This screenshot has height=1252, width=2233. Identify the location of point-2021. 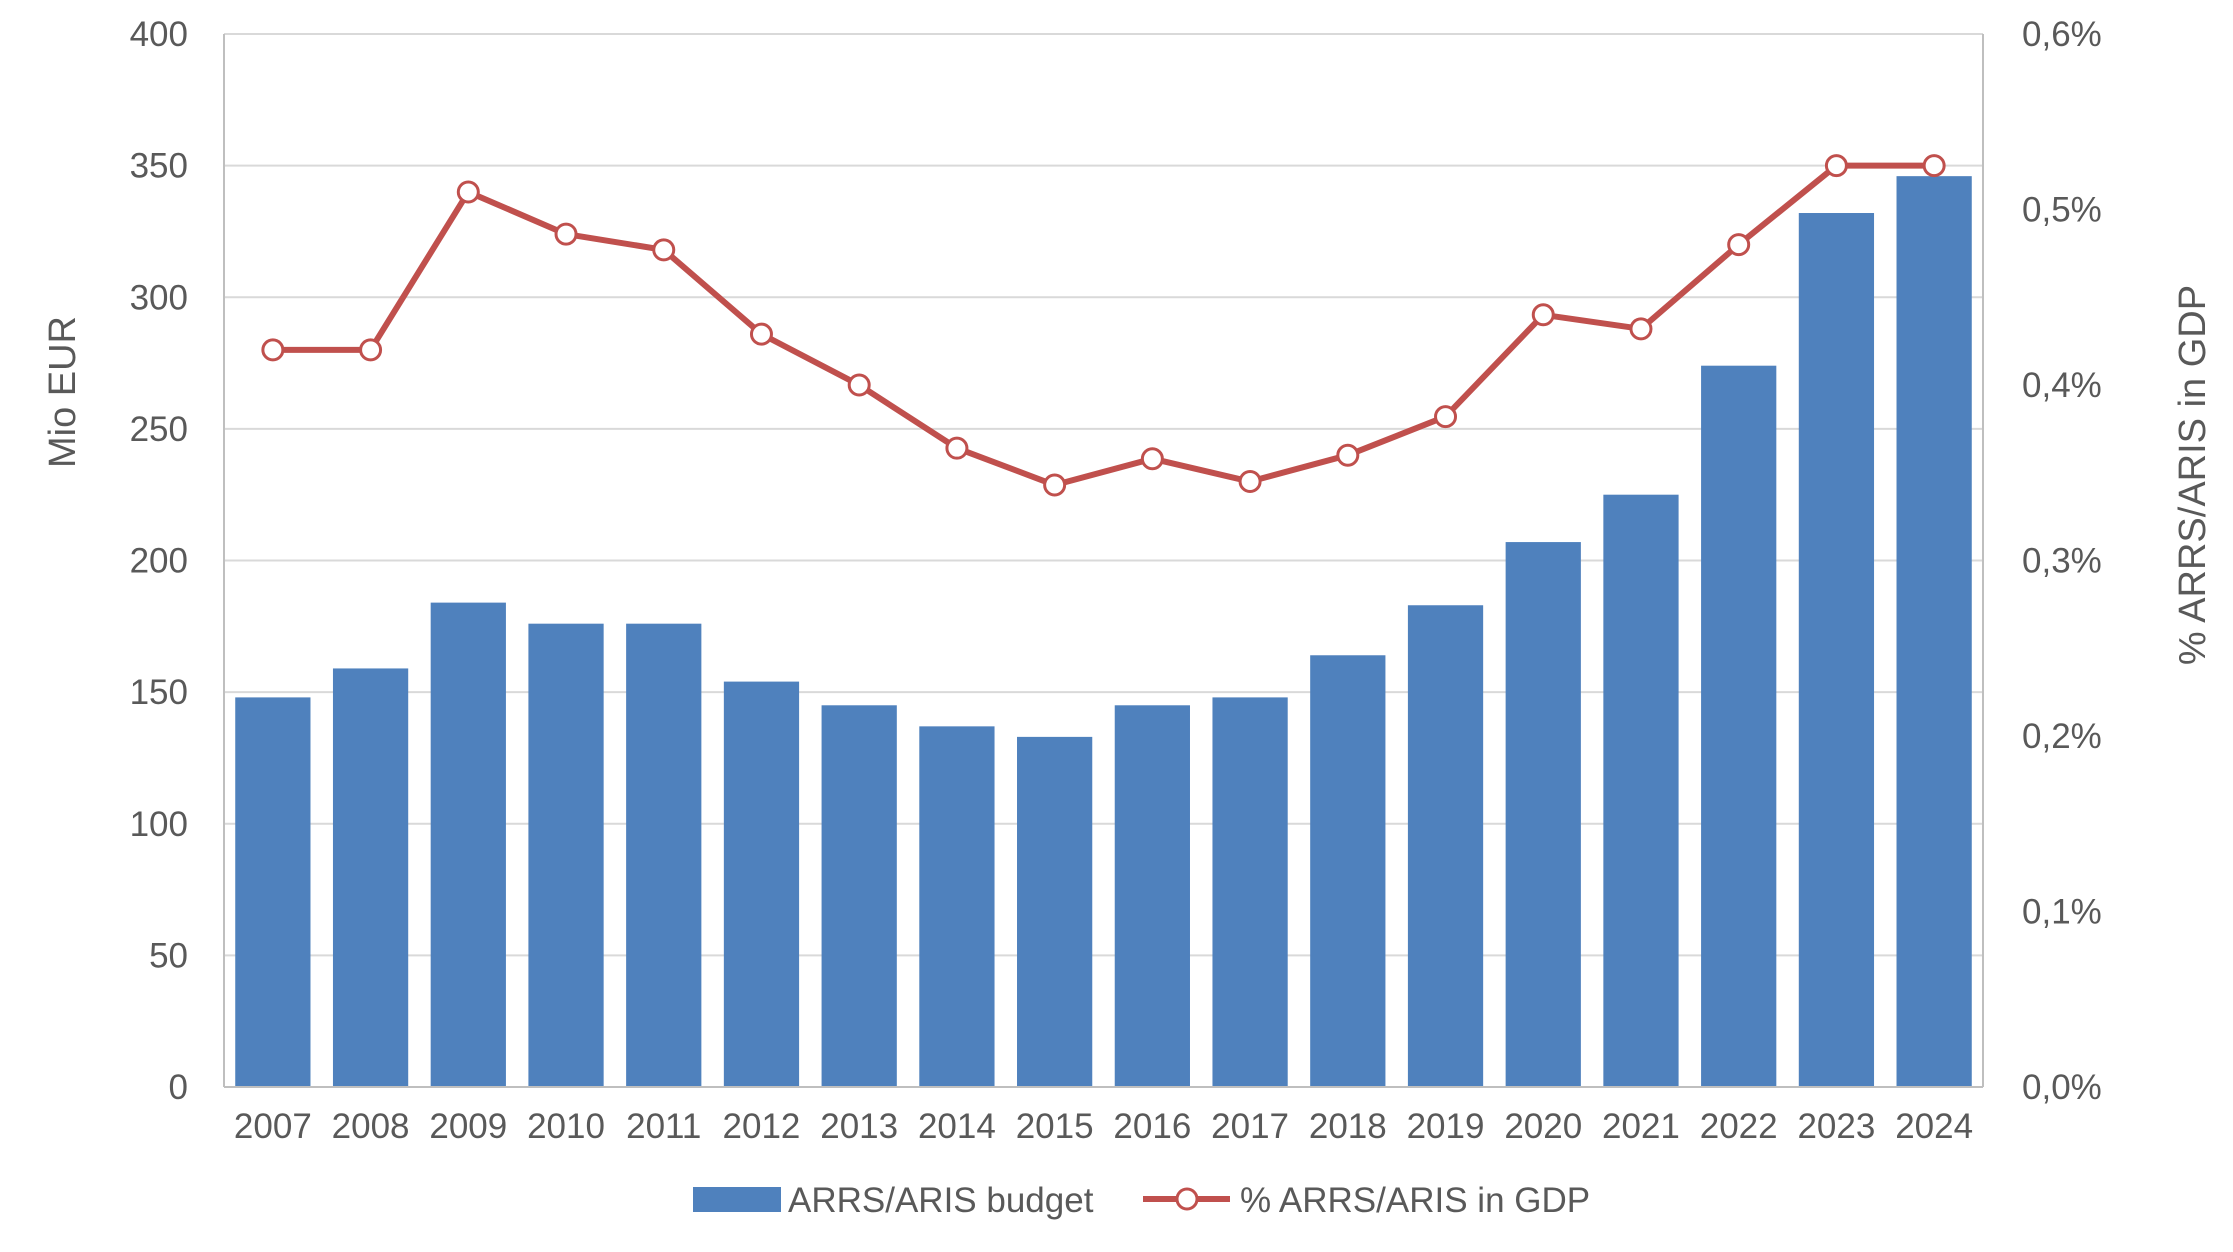
(1641, 329).